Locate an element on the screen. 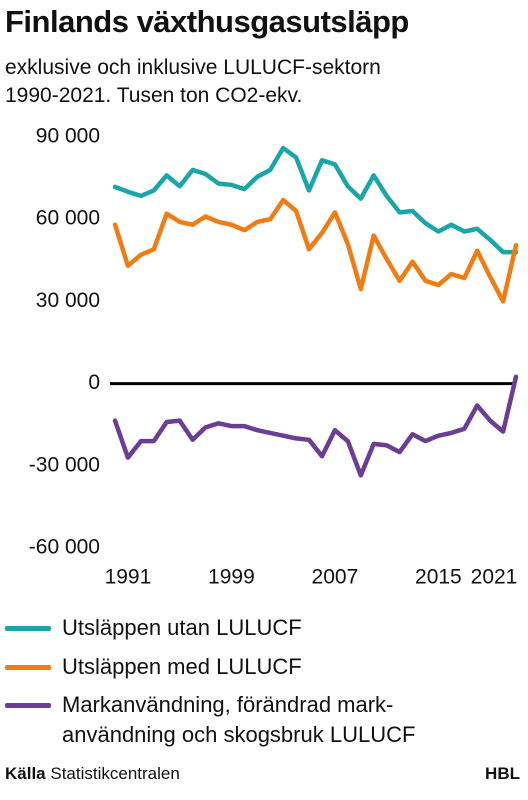 The width and height of the screenshot is (528, 800). x-tick-label: 2007 is located at coordinates (335, 577).